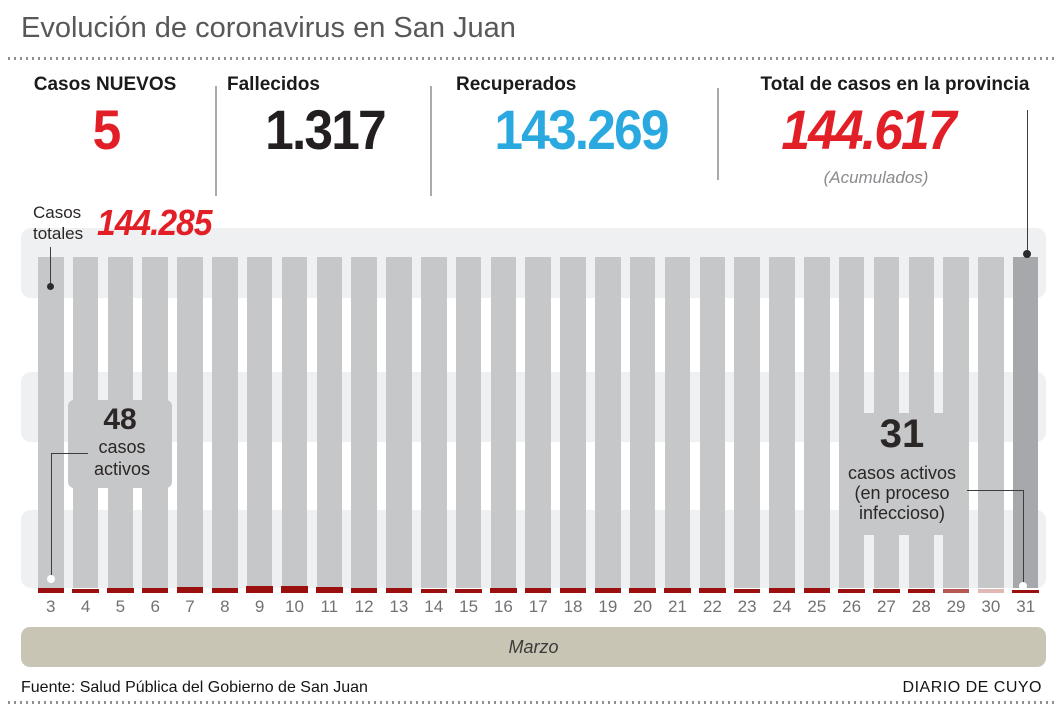  What do you see at coordinates (122, 469) in the screenshot?
I see `annotation-48-line2: activos` at bounding box center [122, 469].